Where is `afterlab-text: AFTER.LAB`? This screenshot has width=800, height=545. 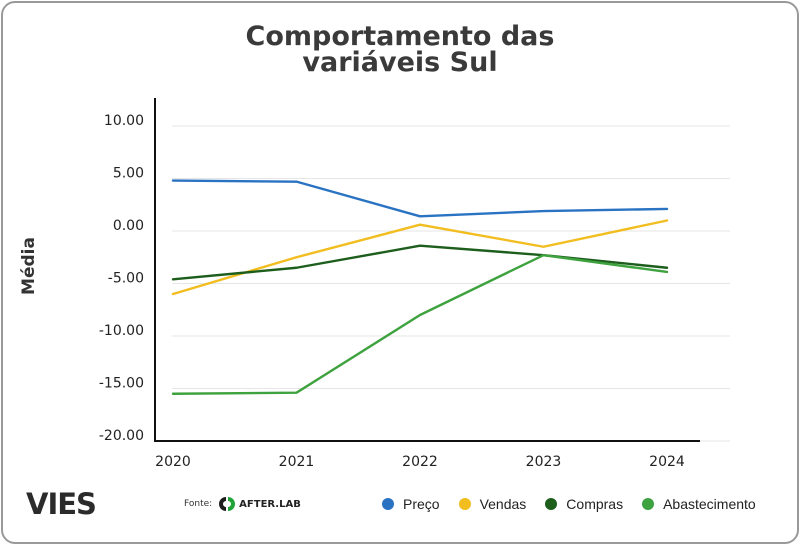
afterlab-text: AFTER.LAB is located at coordinates (270, 504).